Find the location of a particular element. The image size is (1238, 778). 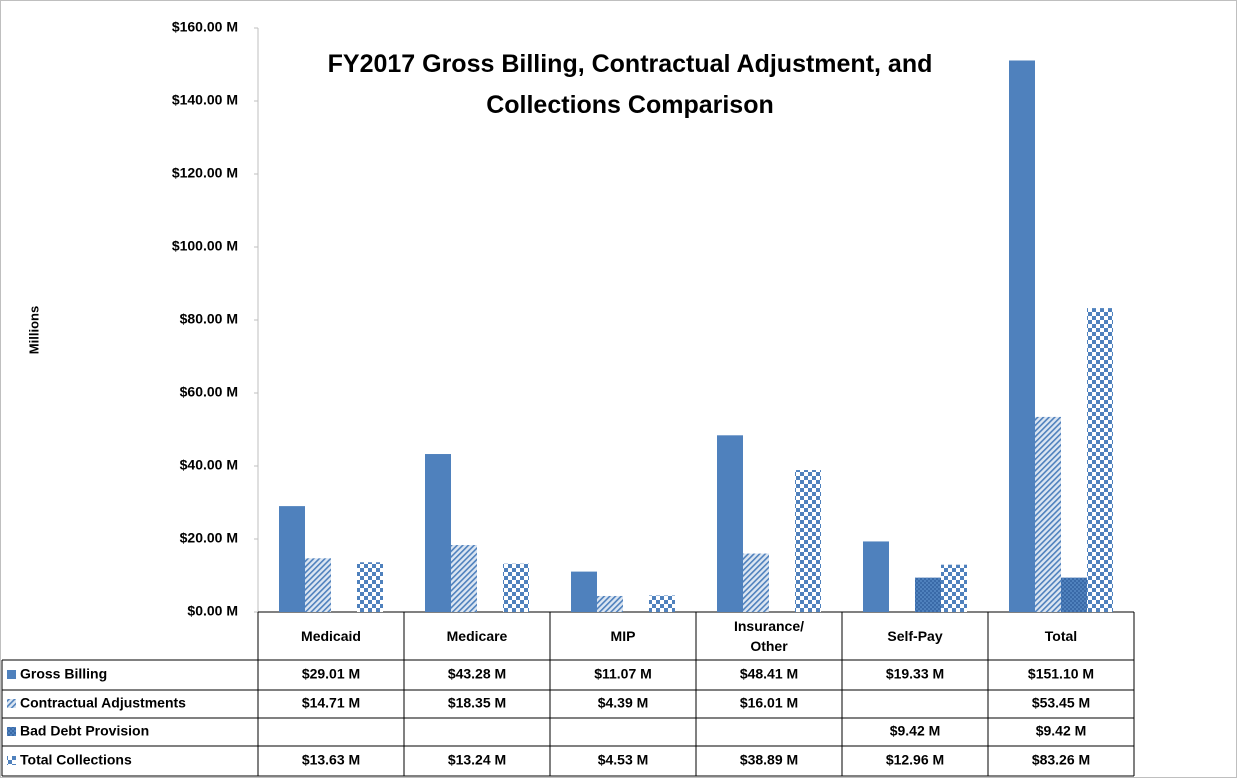

data-table-value: $18.35 M is located at coordinates (477, 703).